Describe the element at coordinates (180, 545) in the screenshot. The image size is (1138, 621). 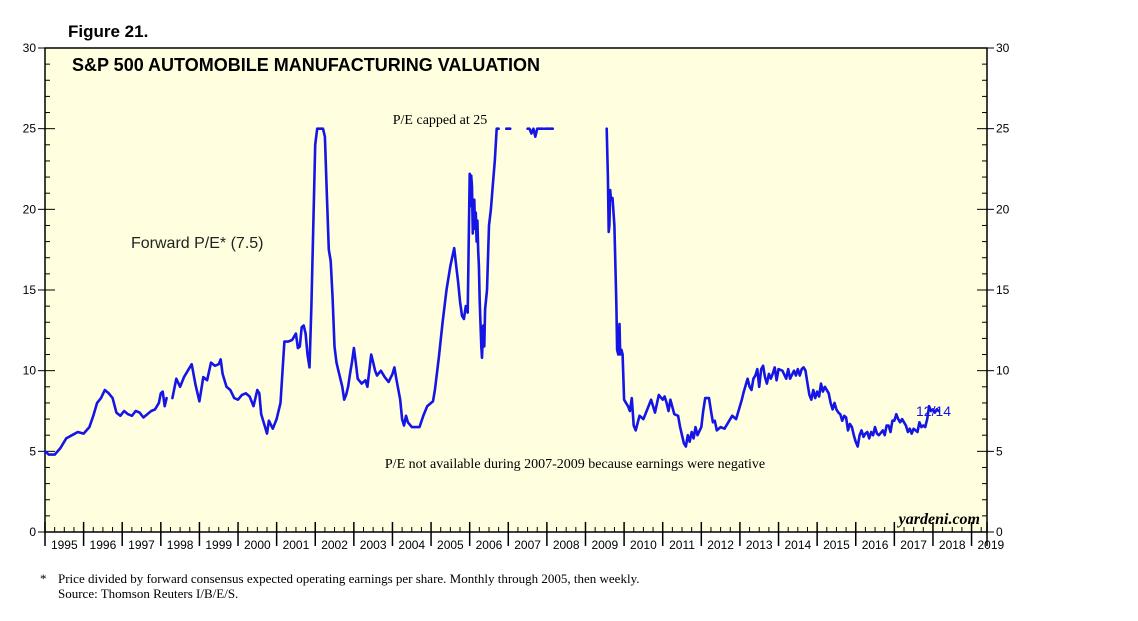
I see `x-year-label: 1998` at that location.